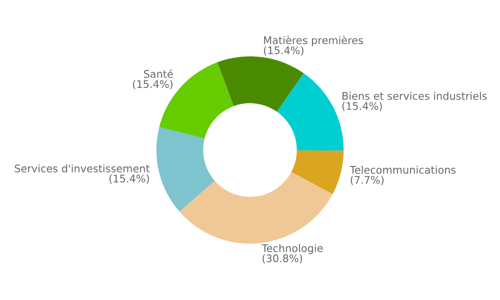  I want to click on data-label: (30.8%), so click(282, 259).